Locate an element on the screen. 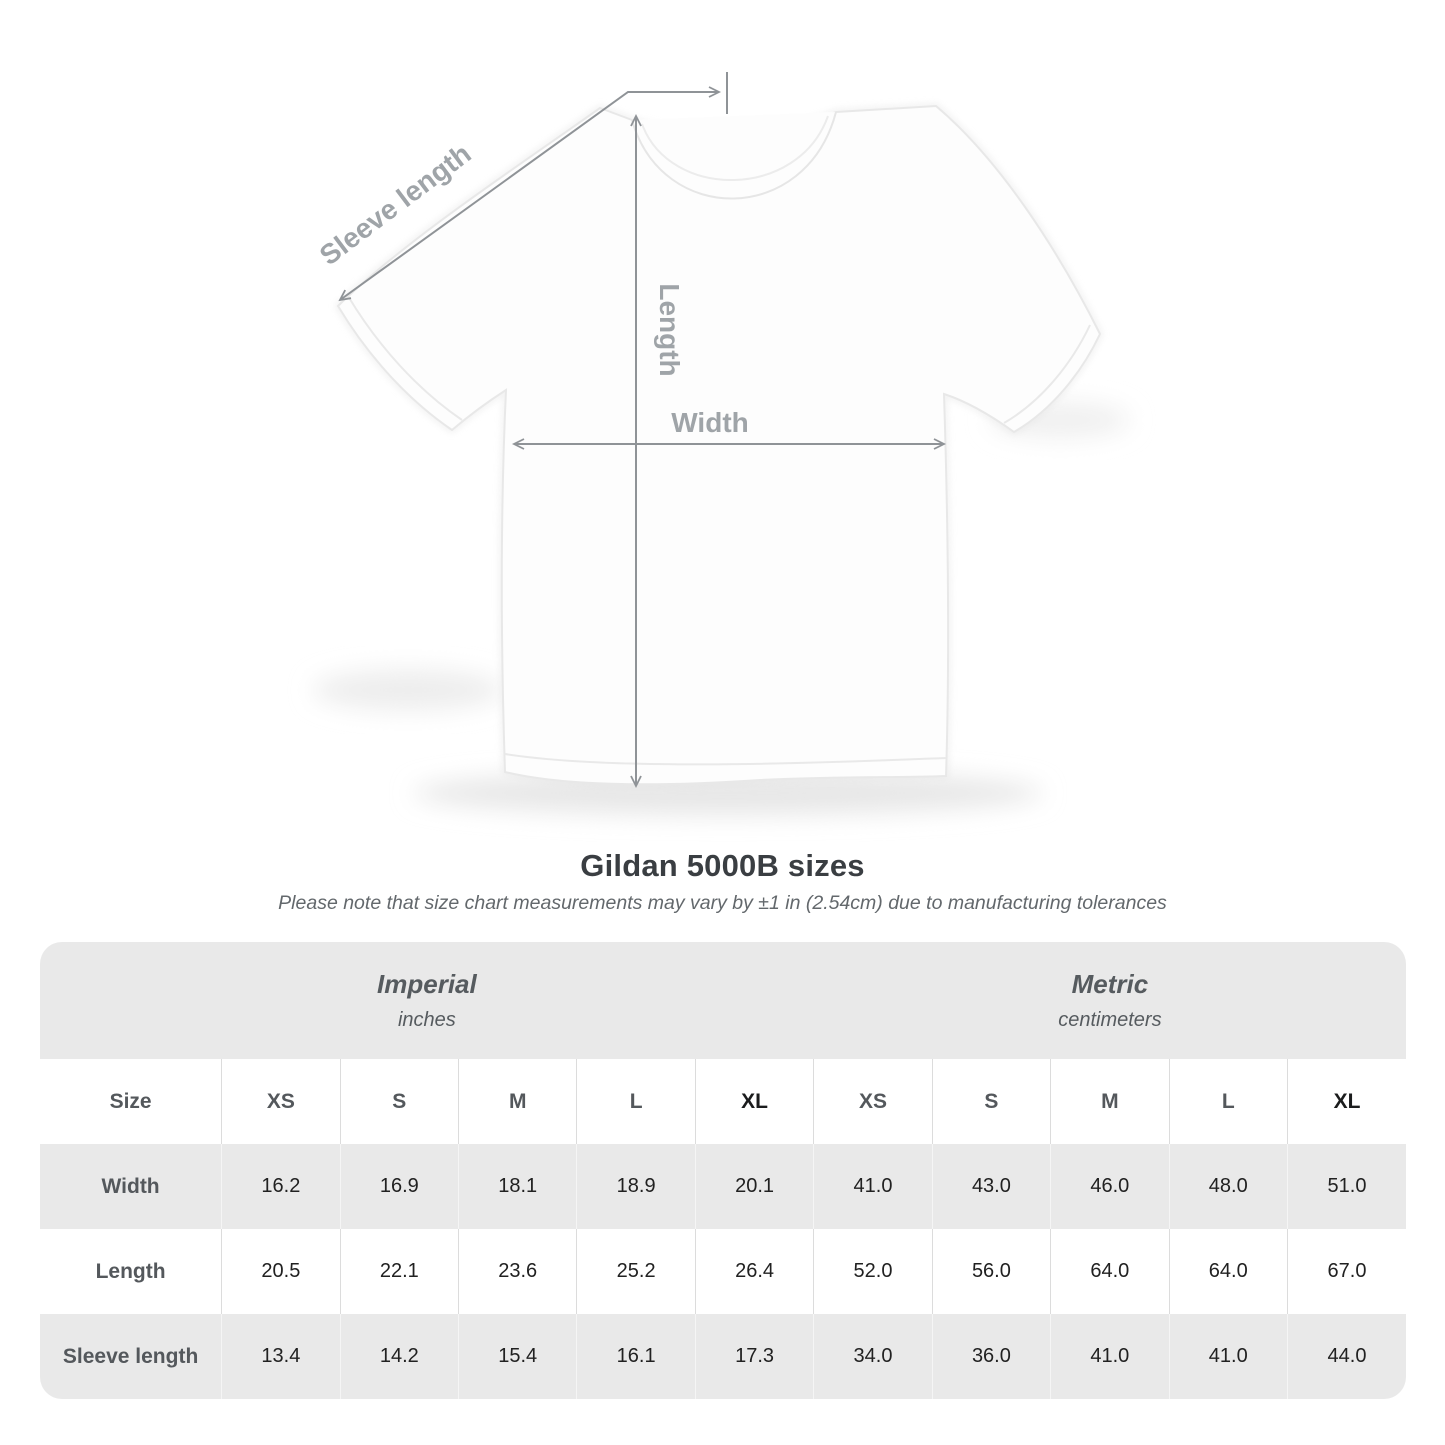  measurement-value: 26.4 is located at coordinates (754, 1271).